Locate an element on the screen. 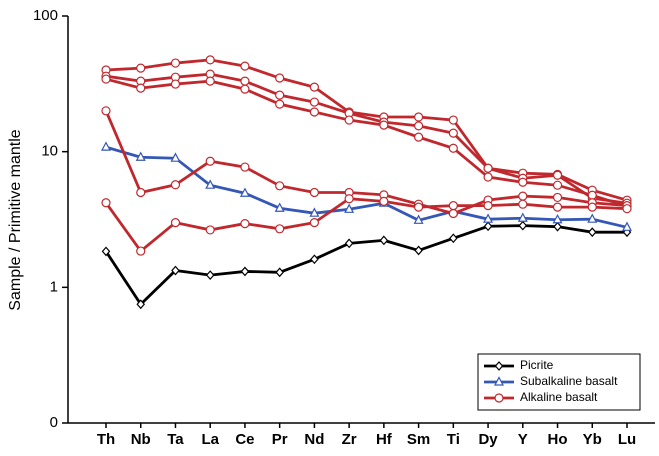  x-tick-label: Lu is located at coordinates (627, 439).